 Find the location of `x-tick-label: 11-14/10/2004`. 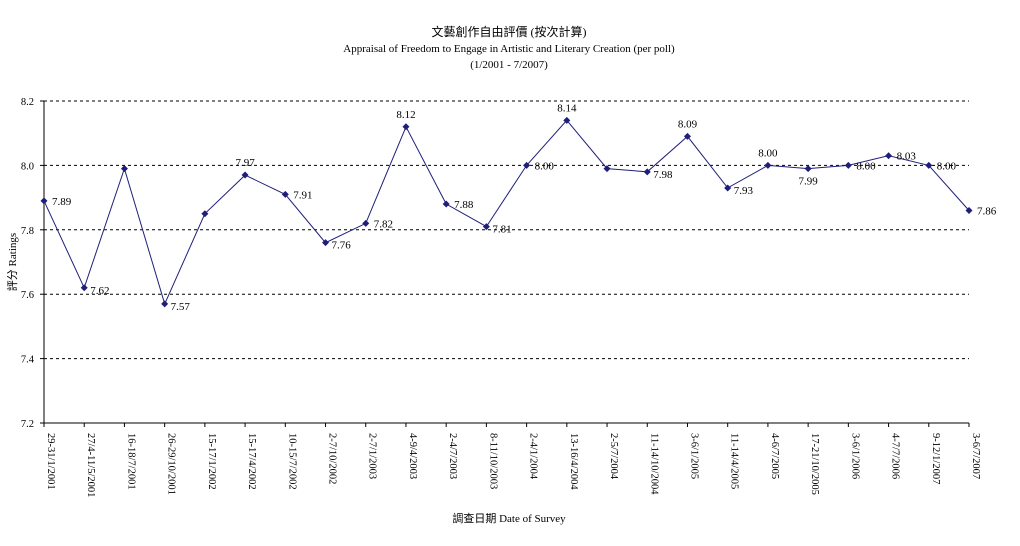

x-tick-label: 11-14/10/2004 is located at coordinates (653, 464).